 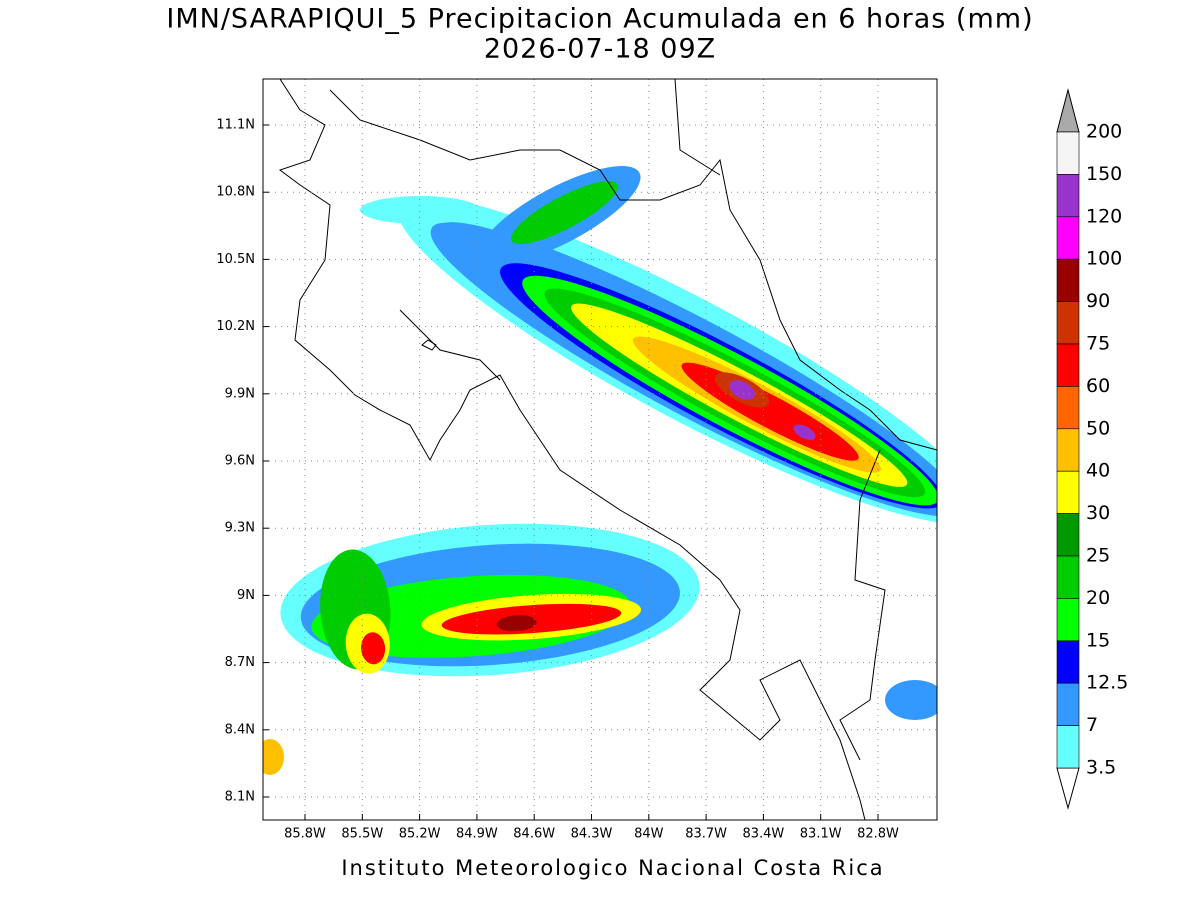 What do you see at coordinates (600, 49) in the screenshot?
I see `subtitle: 2026-07-18 09Z` at bounding box center [600, 49].